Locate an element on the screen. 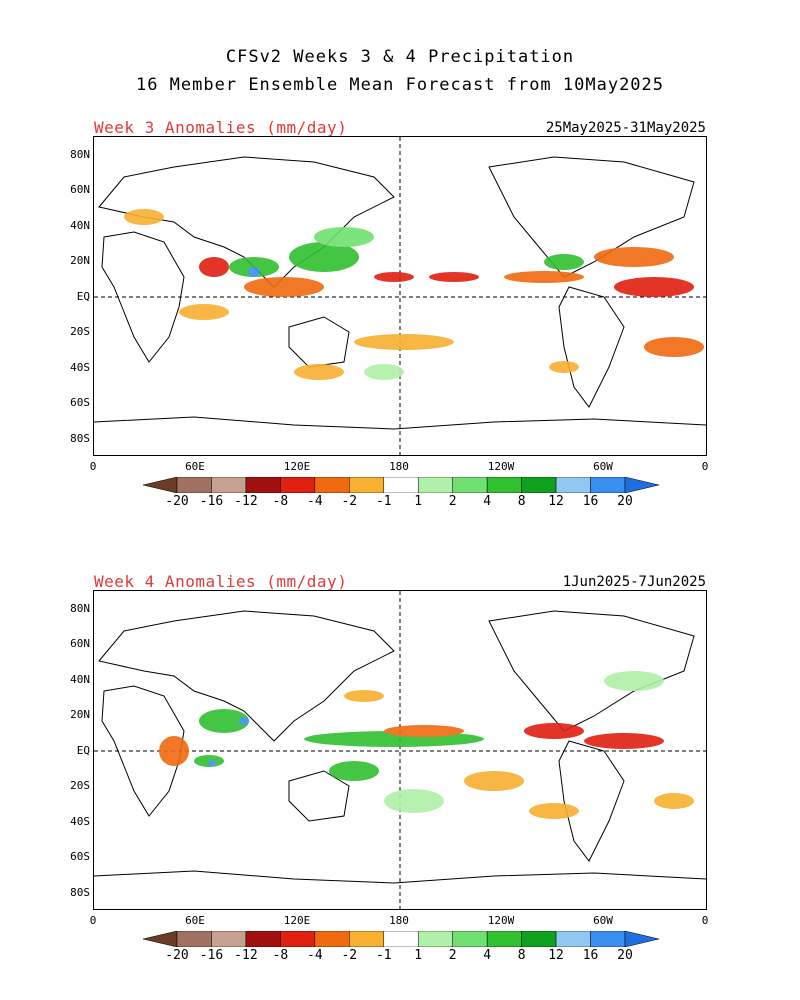  lat-label-20s: 20S is located at coordinates (80, 331).